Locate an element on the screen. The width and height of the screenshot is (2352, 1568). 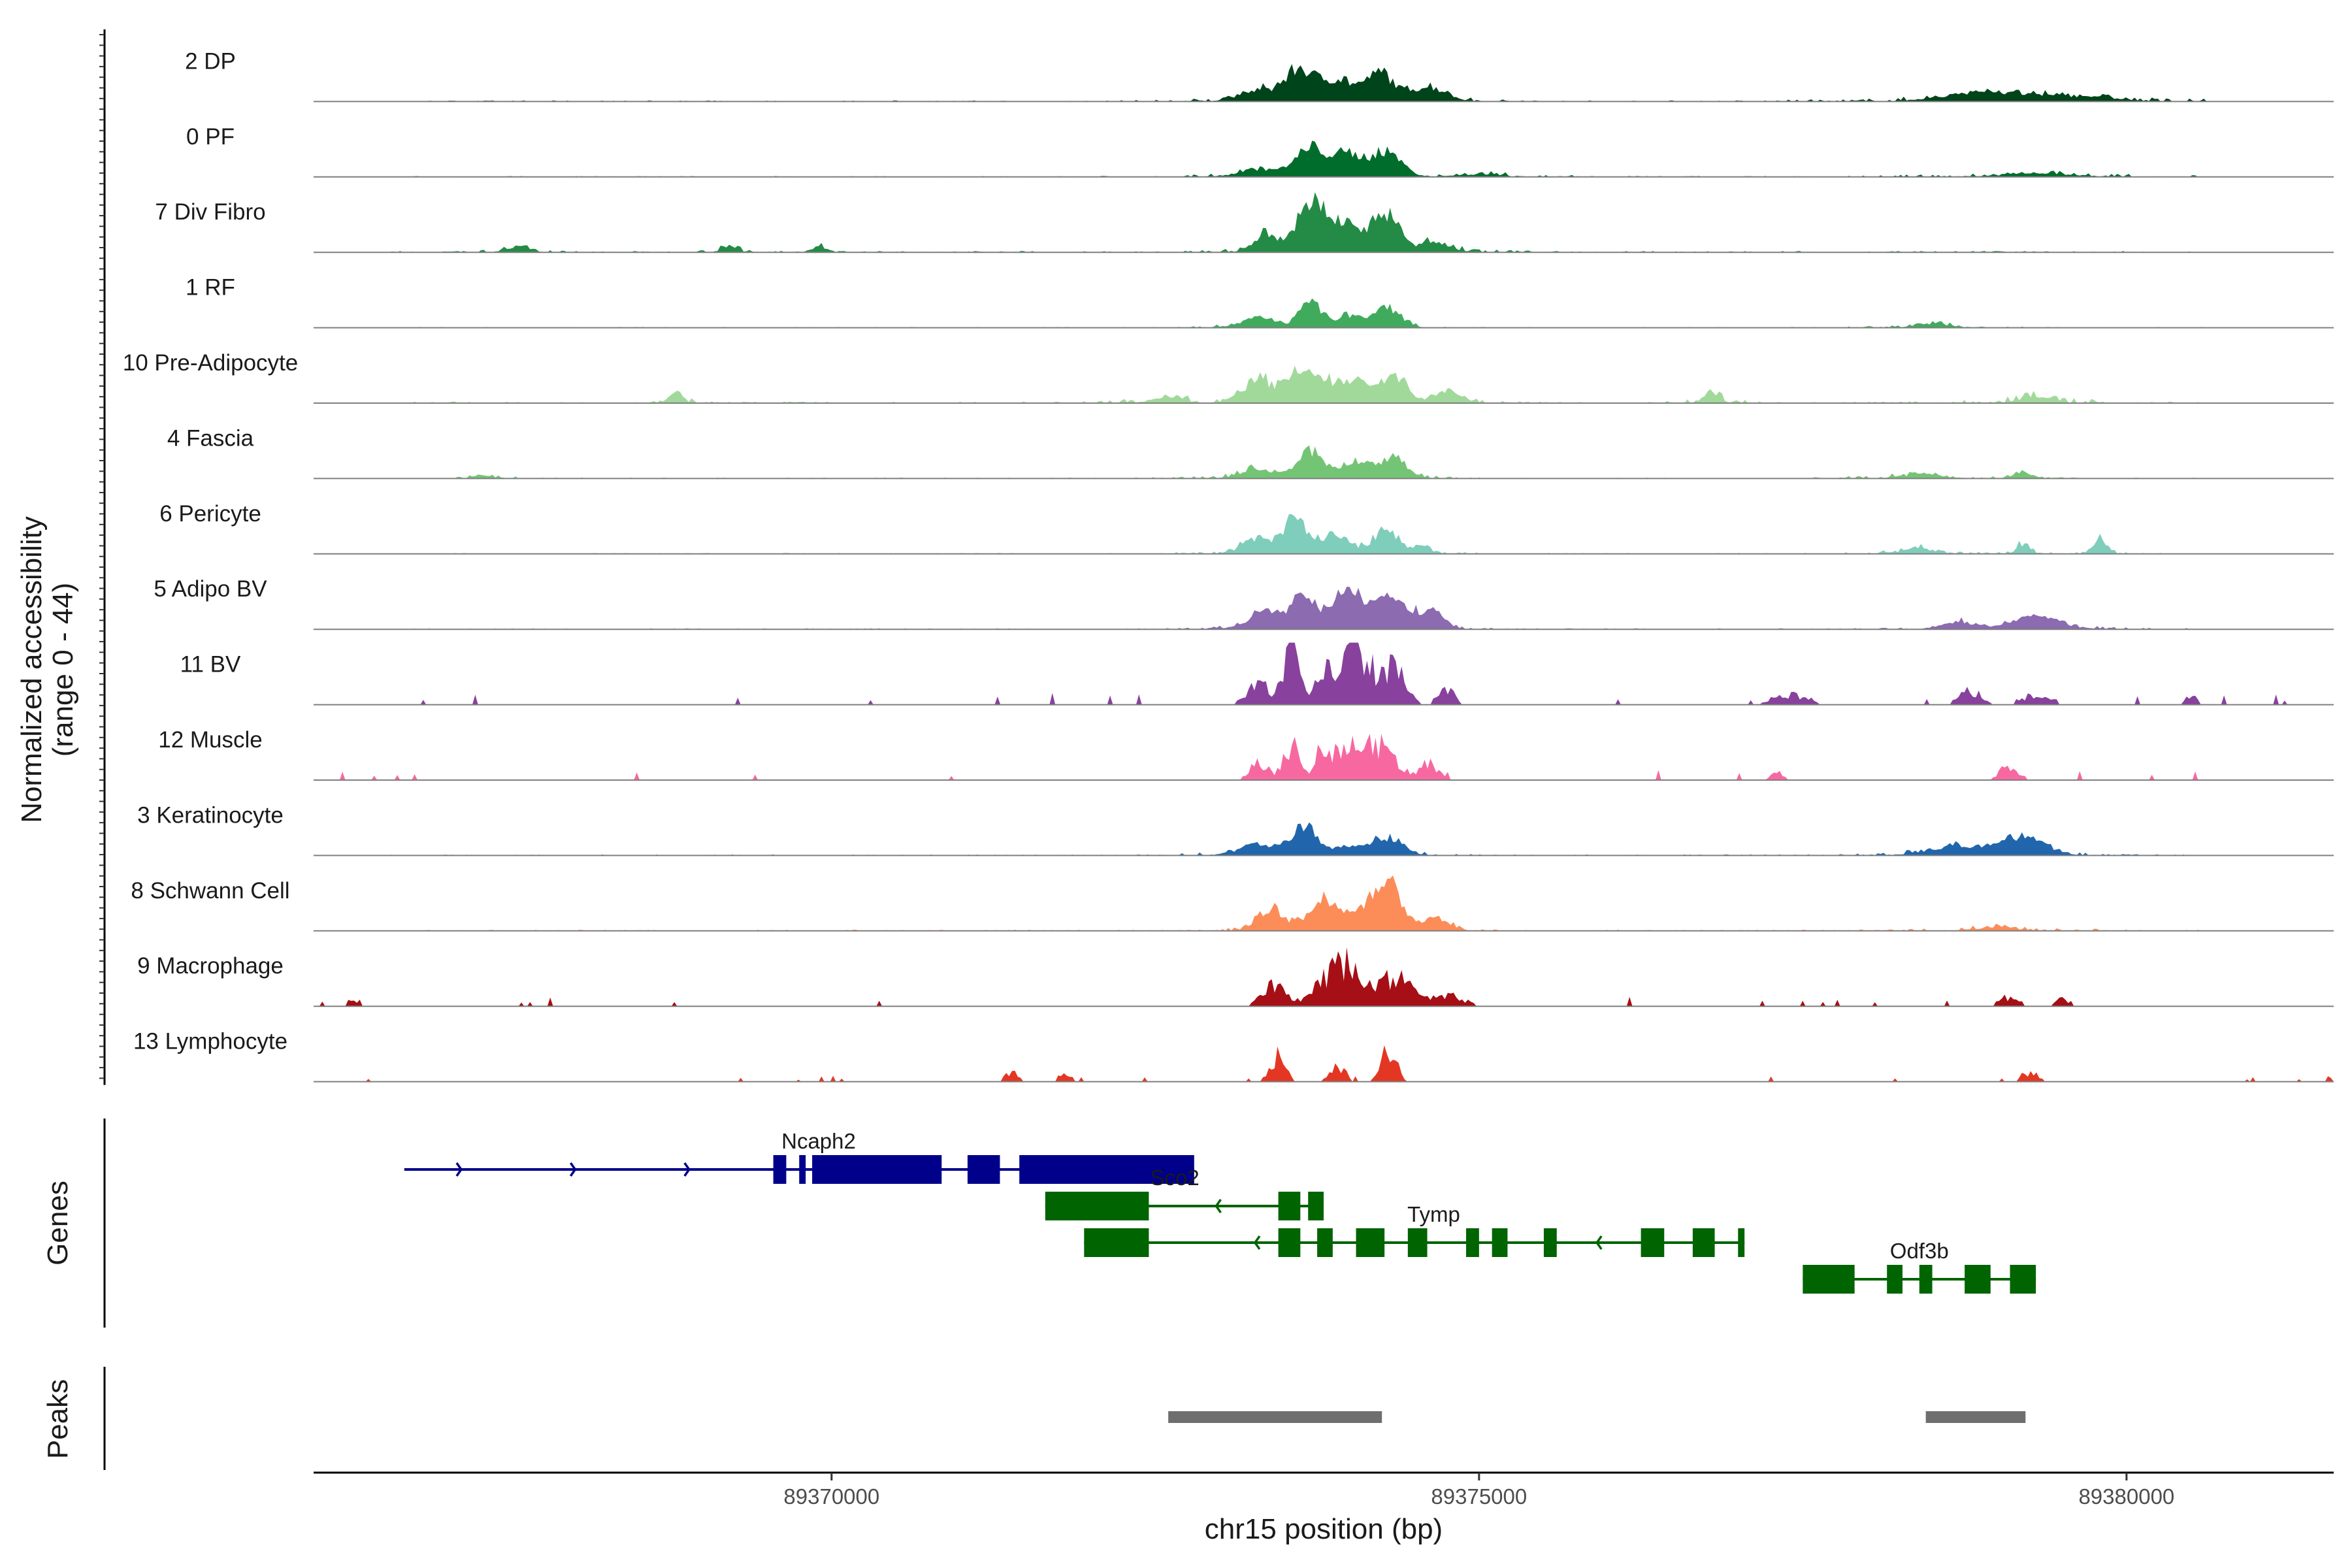
x-axis-tick-label: 89370000 is located at coordinates (831, 1496).